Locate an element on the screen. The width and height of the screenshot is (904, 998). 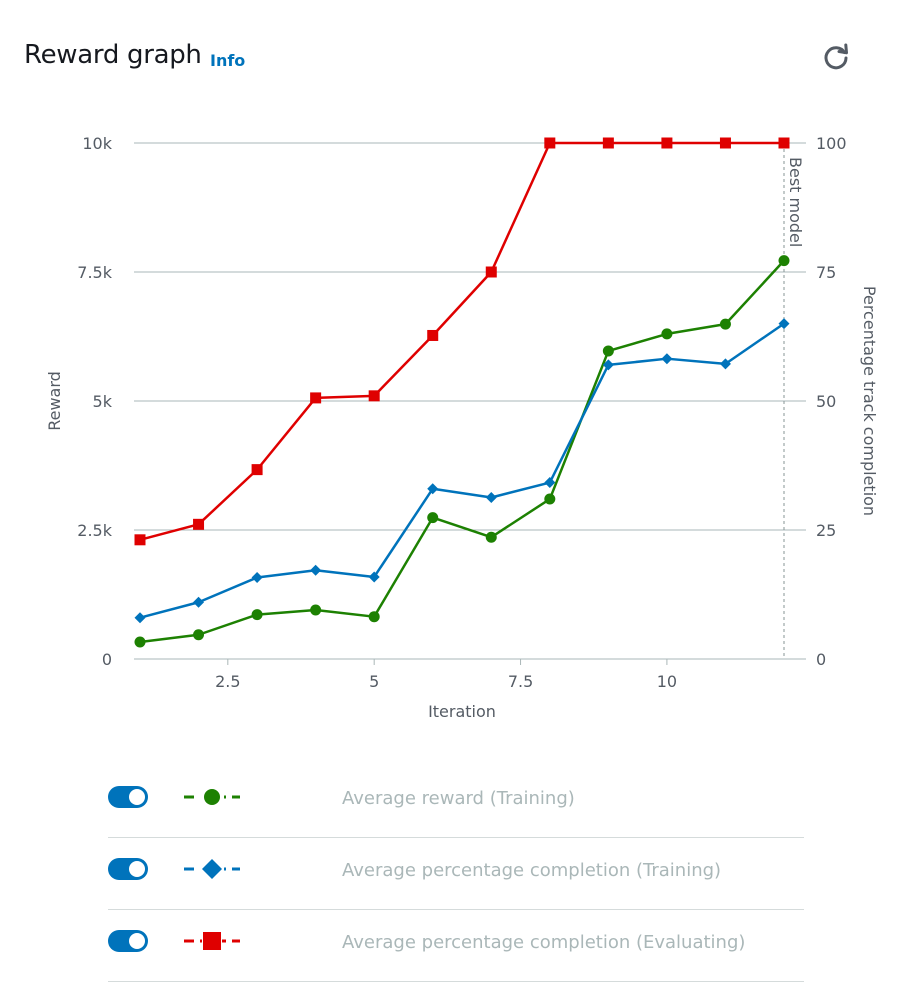
x-tick-label: 10 is located at coordinates (667, 681).